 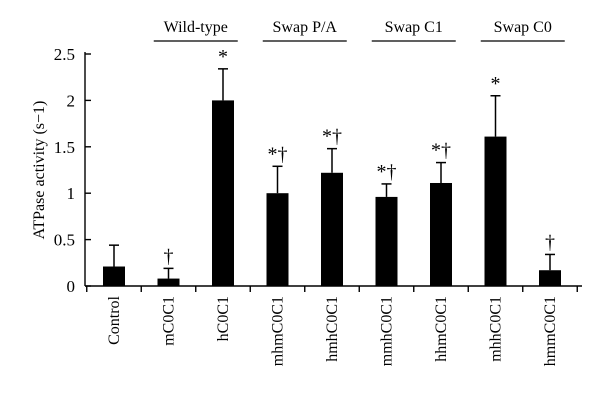 I want to click on y-tick-label: 0.5, so click(x=64, y=240).